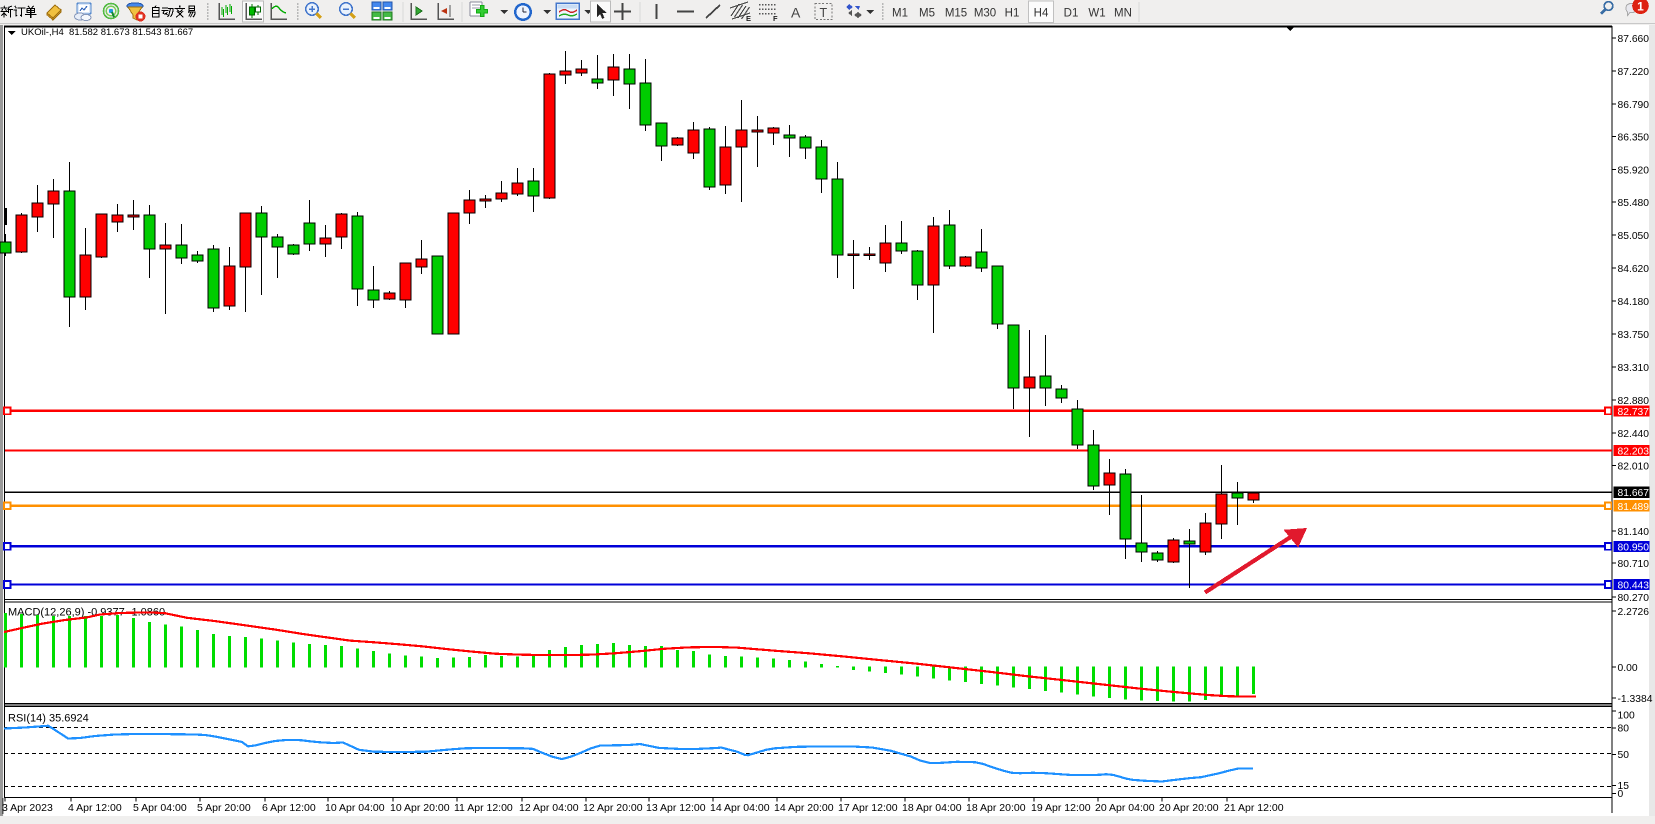 Image resolution: width=1655 pixels, height=824 pixels. What do you see at coordinates (932, 808) in the screenshot?
I see `svg-text: 18 Apr 04:00` at bounding box center [932, 808].